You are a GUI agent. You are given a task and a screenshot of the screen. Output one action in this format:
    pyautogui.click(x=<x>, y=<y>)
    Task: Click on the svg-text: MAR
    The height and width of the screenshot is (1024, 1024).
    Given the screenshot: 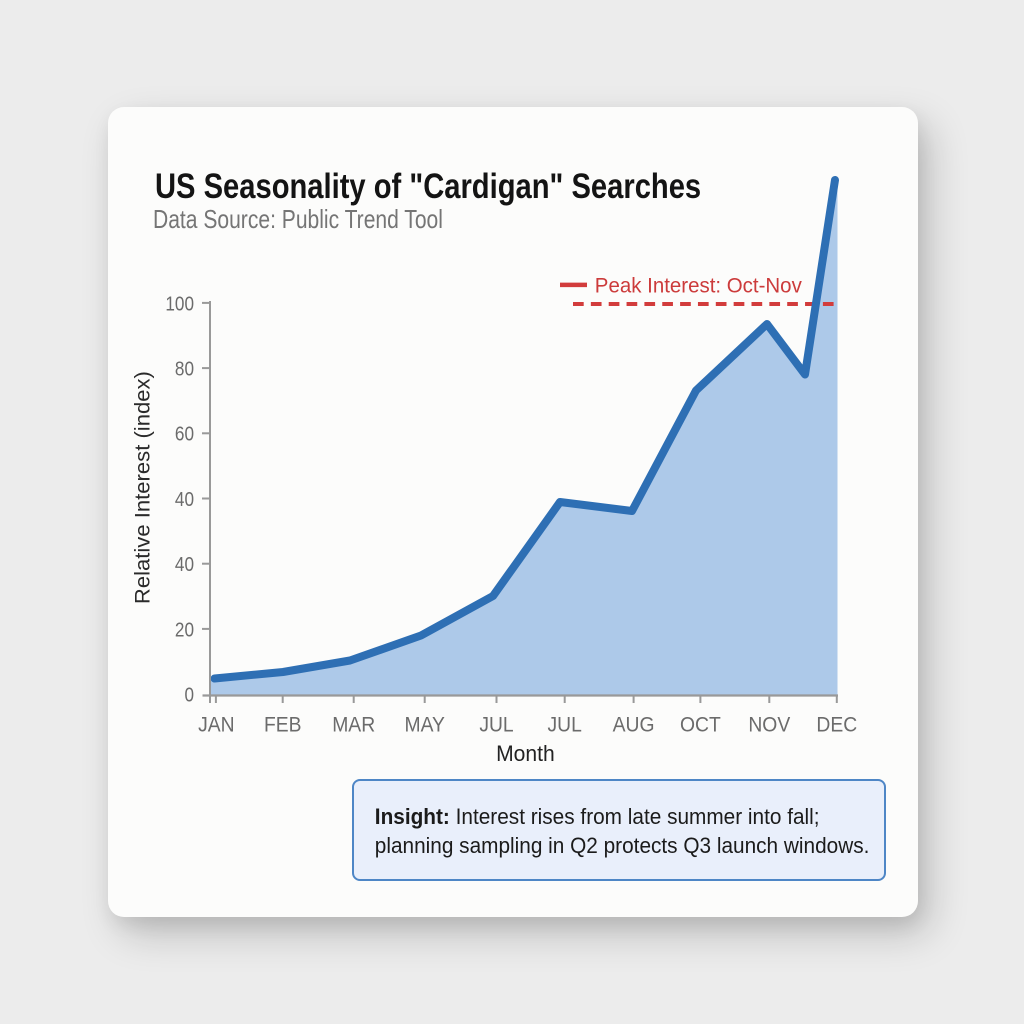 What is the action you would take?
    pyautogui.click(x=353, y=725)
    